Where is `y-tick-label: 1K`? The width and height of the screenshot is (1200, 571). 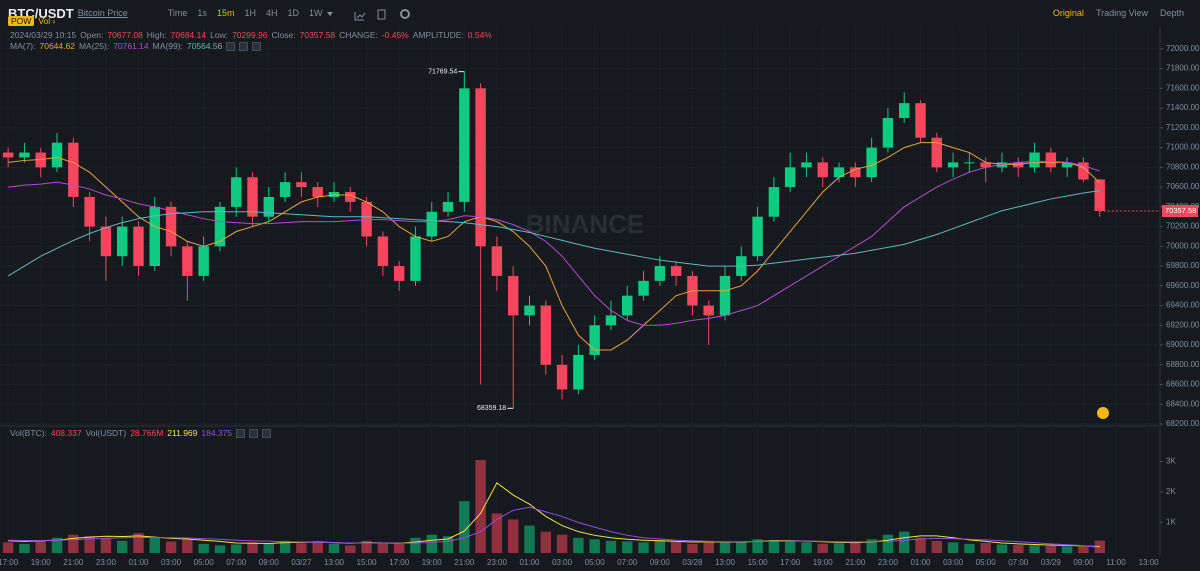 y-tick-label: 1K is located at coordinates (1171, 522).